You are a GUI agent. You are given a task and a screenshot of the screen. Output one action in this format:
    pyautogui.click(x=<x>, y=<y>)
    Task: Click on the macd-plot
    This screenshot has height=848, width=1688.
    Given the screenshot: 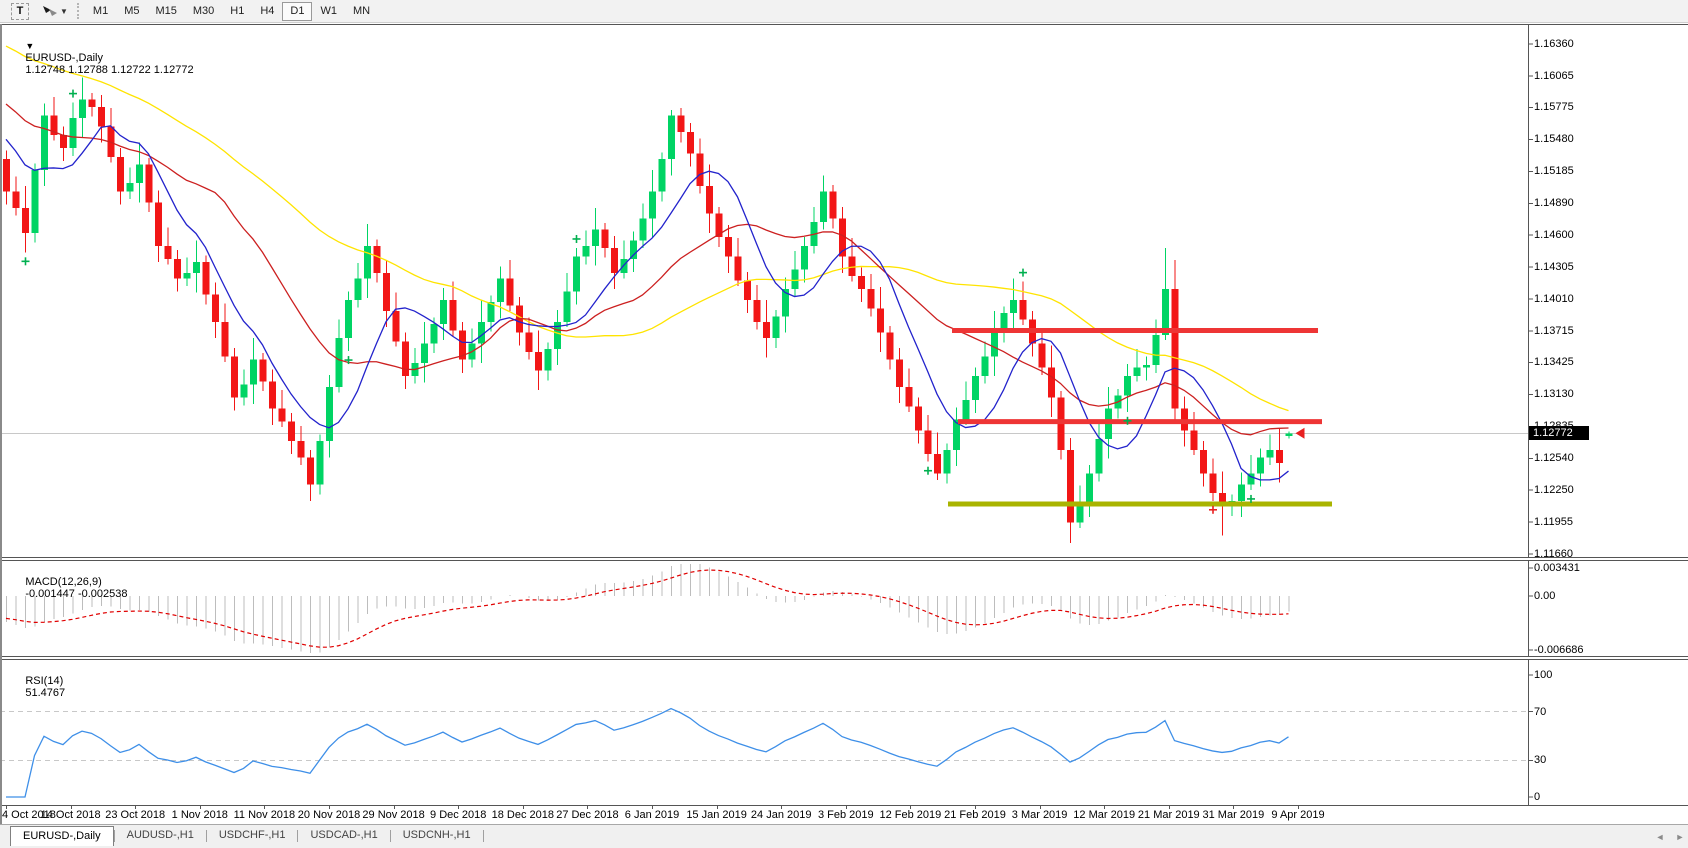 What is the action you would take?
    pyautogui.click(x=844, y=608)
    